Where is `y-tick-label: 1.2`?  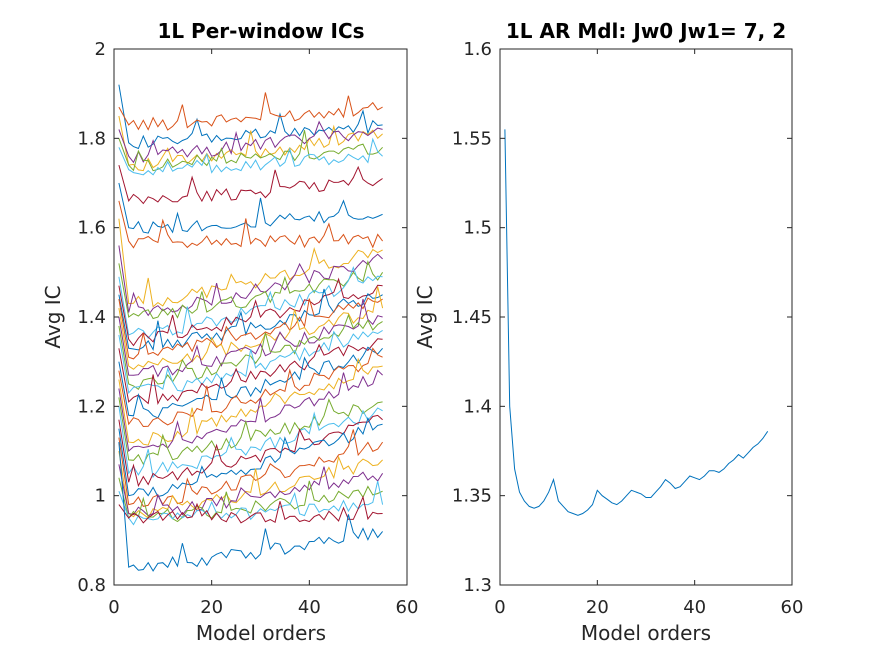 y-tick-label: 1.2 is located at coordinates (91, 406).